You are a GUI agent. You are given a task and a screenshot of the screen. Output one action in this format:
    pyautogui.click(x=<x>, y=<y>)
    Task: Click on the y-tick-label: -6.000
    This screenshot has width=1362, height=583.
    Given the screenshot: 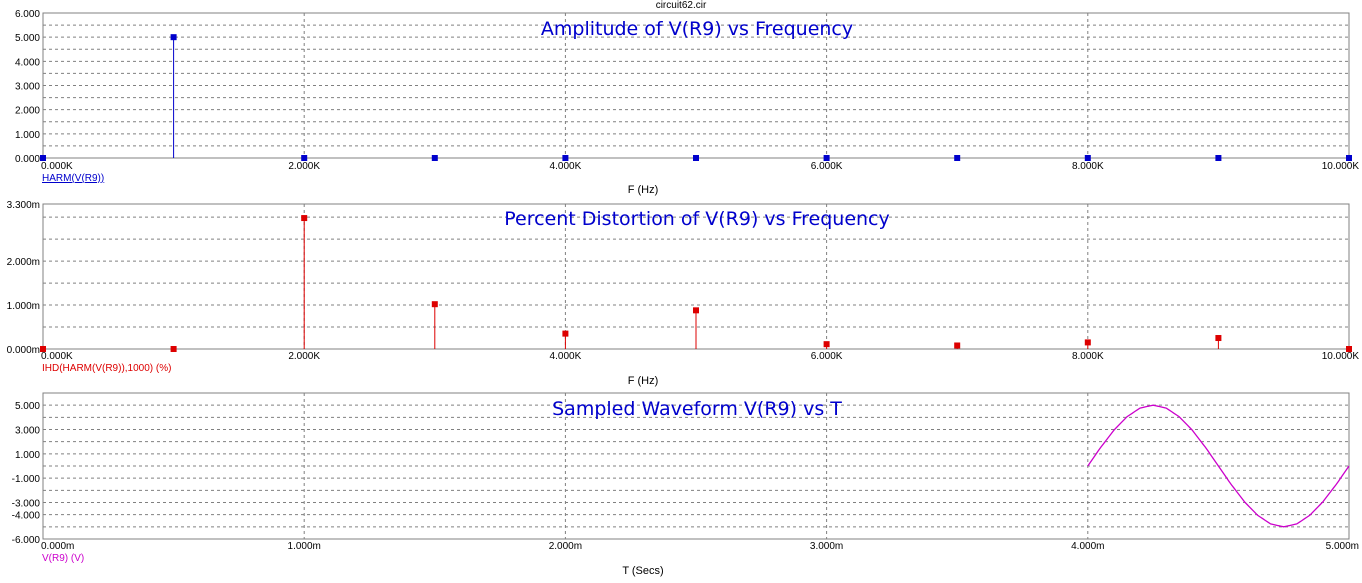 What is the action you would take?
    pyautogui.click(x=26, y=540)
    